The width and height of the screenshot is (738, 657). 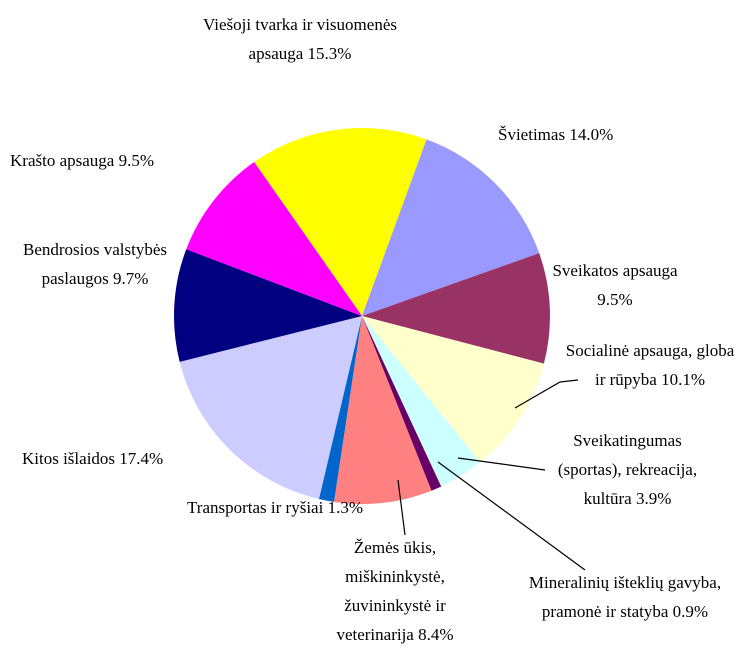 I want to click on slice-label: Švietimas 14.0%, so click(x=598, y=134).